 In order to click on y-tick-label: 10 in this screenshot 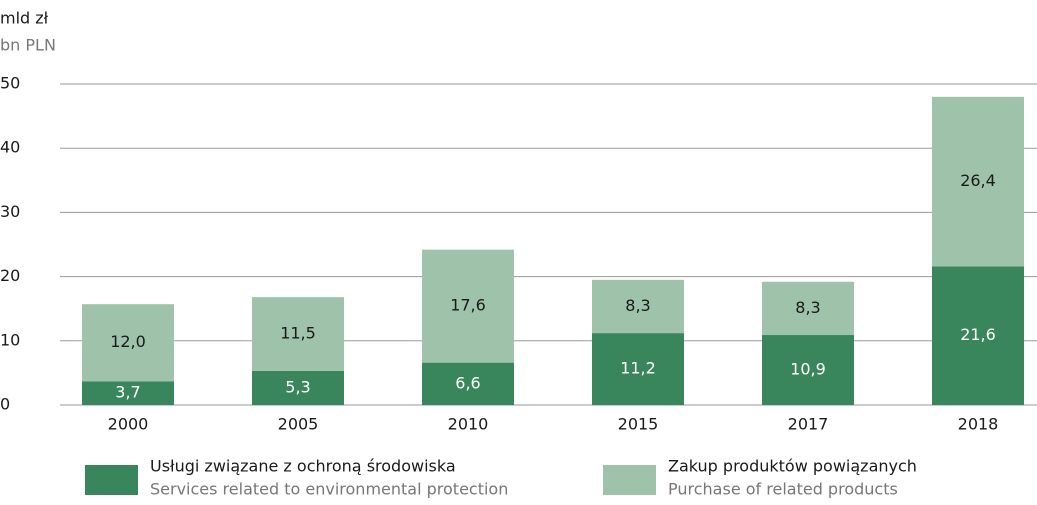, I will do `click(10, 339)`.